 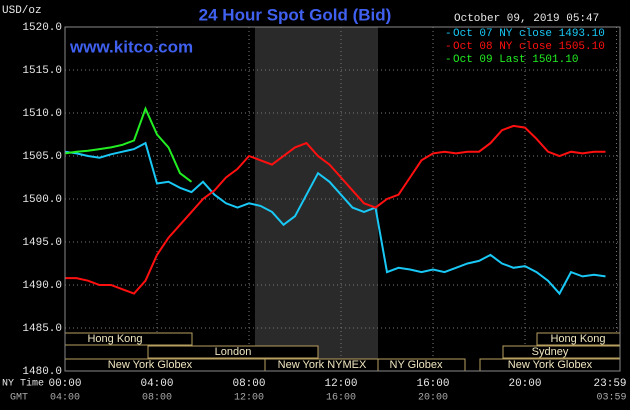 I want to click on y-tick-label: 1480.0, so click(x=42, y=372).